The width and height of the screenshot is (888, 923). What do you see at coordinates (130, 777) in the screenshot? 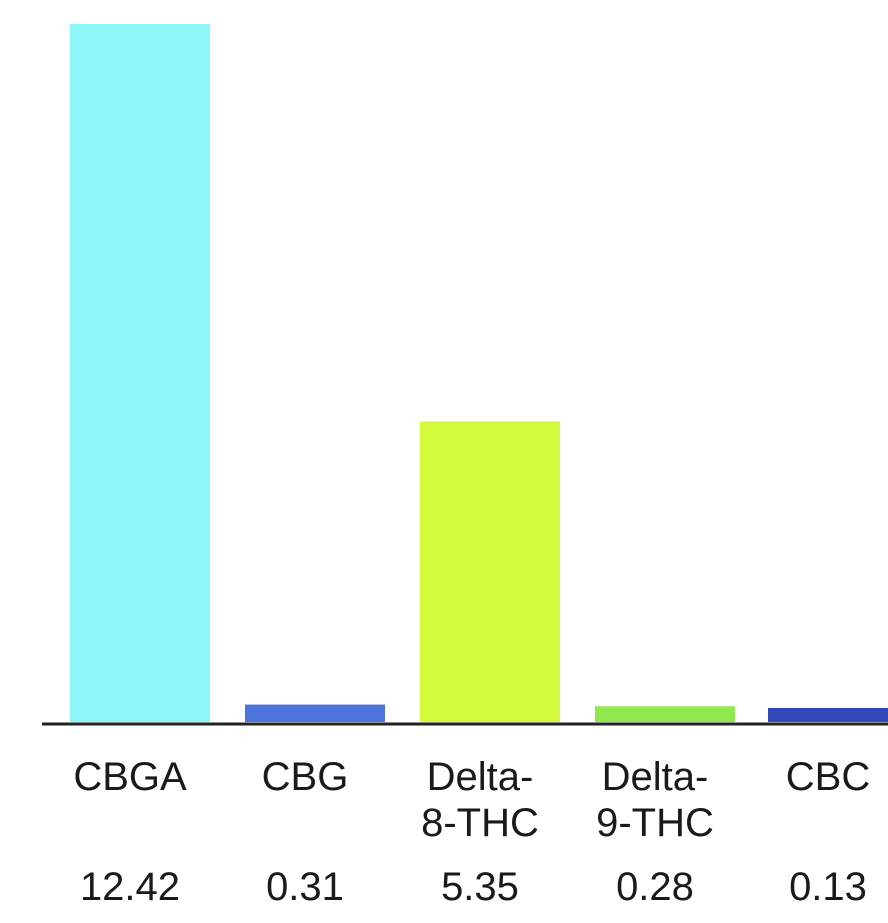
I see `category-label-0: CBGA` at bounding box center [130, 777].